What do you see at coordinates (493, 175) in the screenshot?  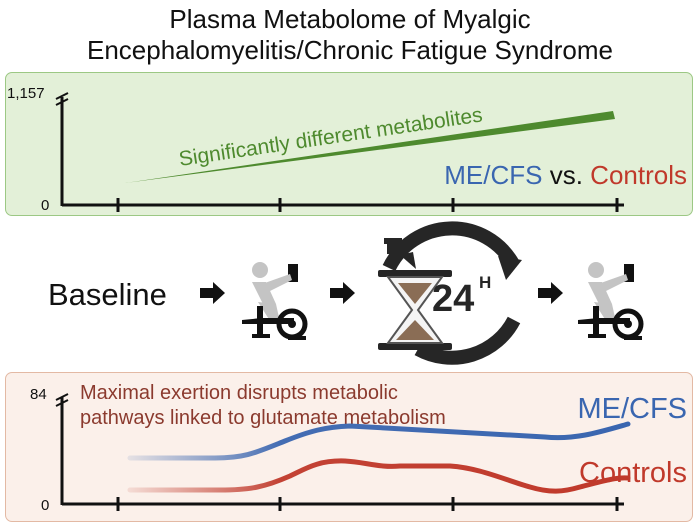 I see `comparison-mecfs: ME/CFS` at bounding box center [493, 175].